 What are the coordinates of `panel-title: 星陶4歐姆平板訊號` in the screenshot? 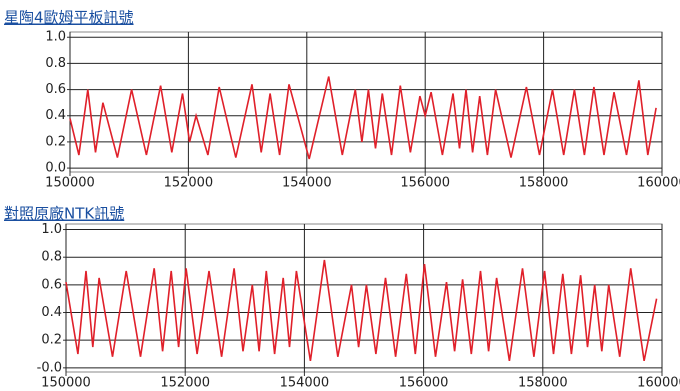 It's located at (69, 18).